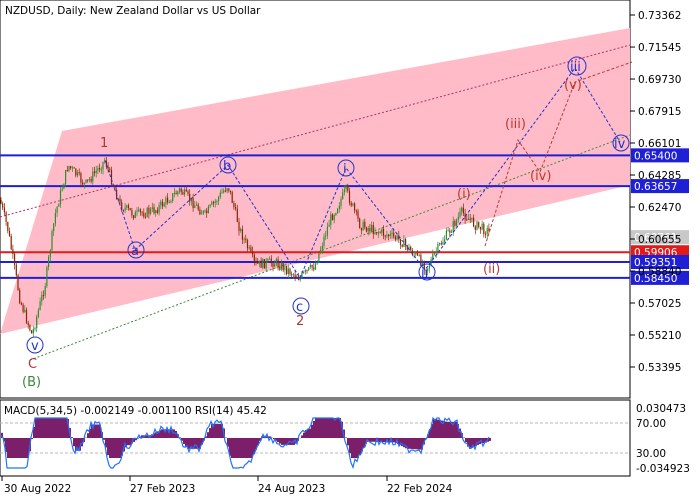 This screenshot has height=500, width=700. Describe the element at coordinates (228, 165) in the screenshot. I see `wave-b-circle` at that location.